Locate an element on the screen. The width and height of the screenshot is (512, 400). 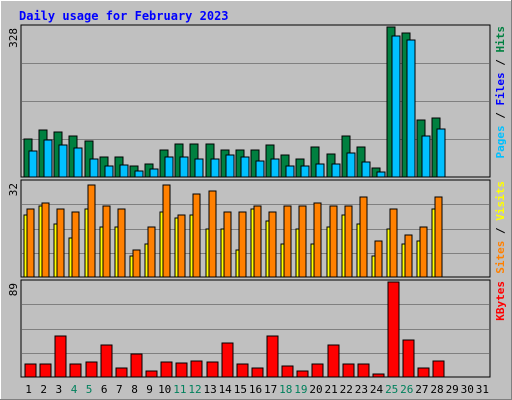
x-tick-label: 9 is located at coordinates (149, 389).